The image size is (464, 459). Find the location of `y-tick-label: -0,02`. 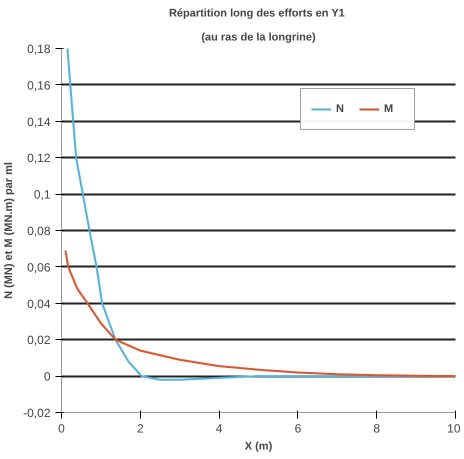

y-tick-label: -0,02 is located at coordinates (37, 413).